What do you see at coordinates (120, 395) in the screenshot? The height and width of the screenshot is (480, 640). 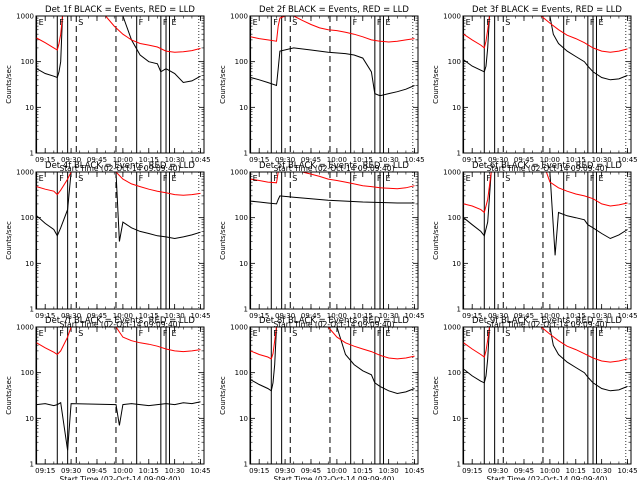 I see `plot-frame` at bounding box center [120, 395].